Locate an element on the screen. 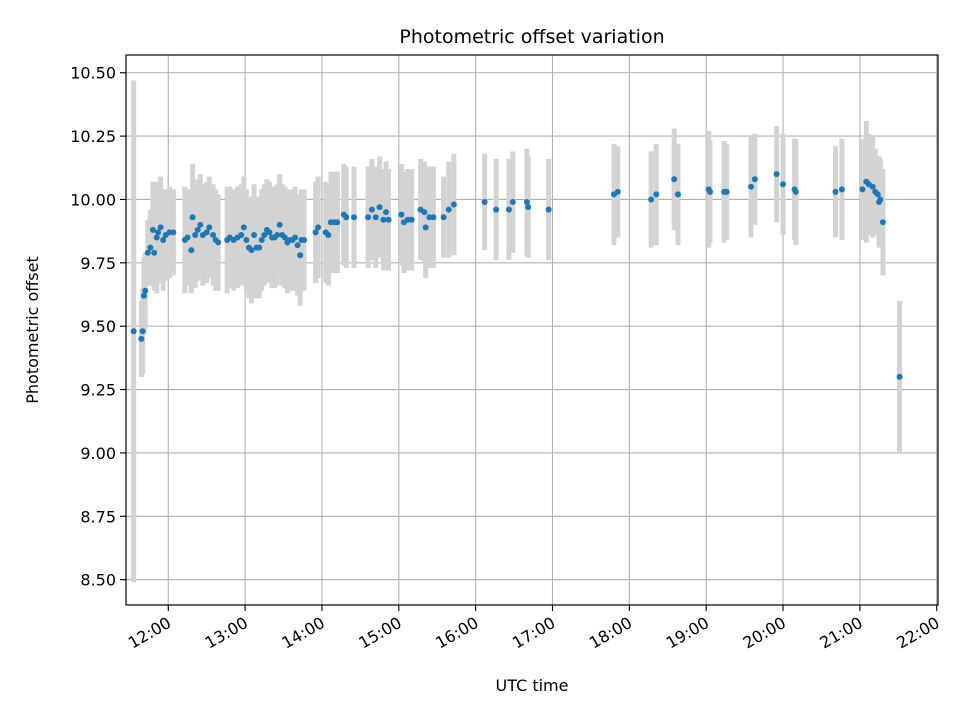 This screenshot has width=960, height=720. y-axis-ticks: 8.50 8.75 9.00 9.25 9.50 9.75 10.00 10.25 10.50 is located at coordinates (98, 327).